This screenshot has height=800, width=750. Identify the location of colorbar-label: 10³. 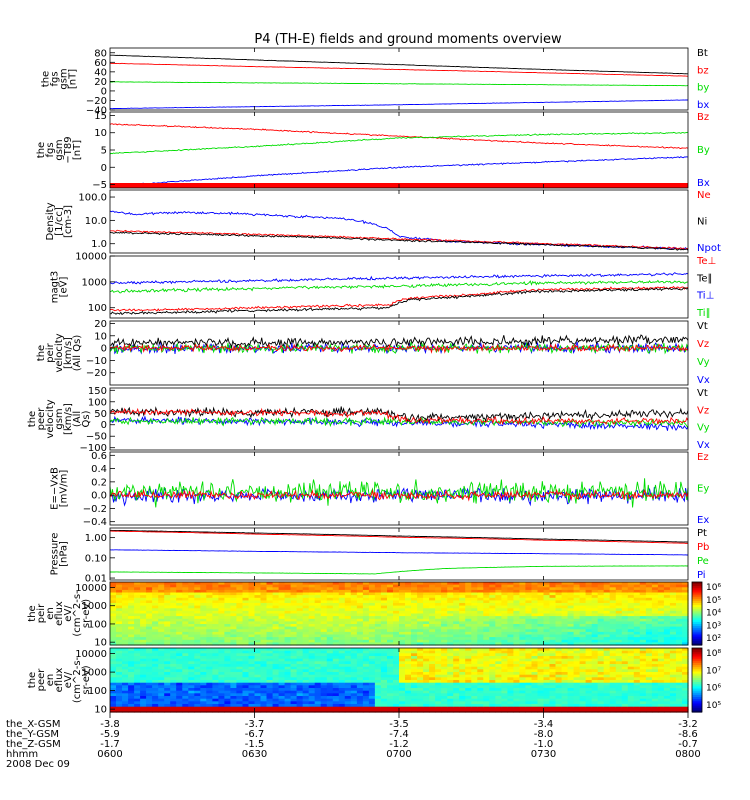
(713, 626).